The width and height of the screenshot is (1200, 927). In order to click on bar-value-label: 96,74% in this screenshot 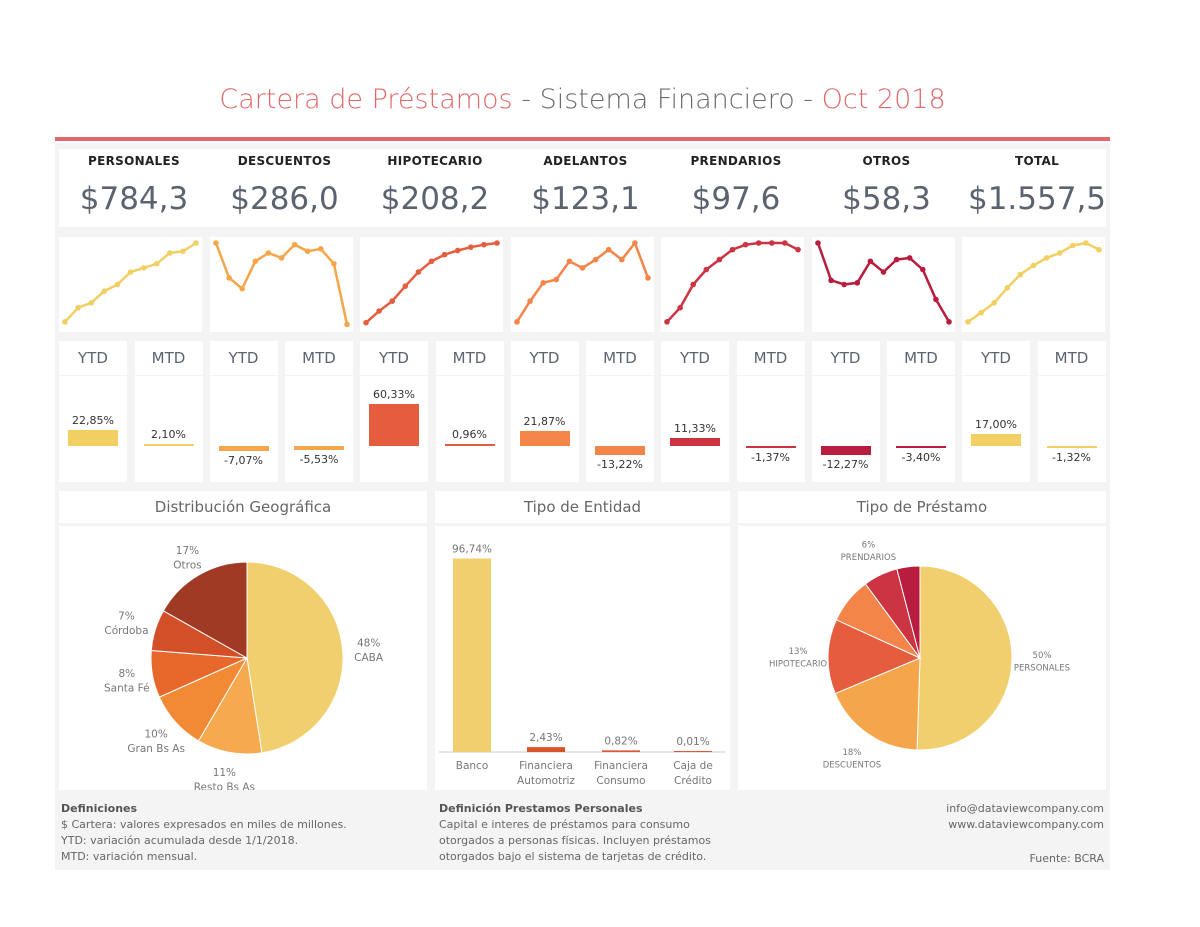, I will do `click(472, 550)`.